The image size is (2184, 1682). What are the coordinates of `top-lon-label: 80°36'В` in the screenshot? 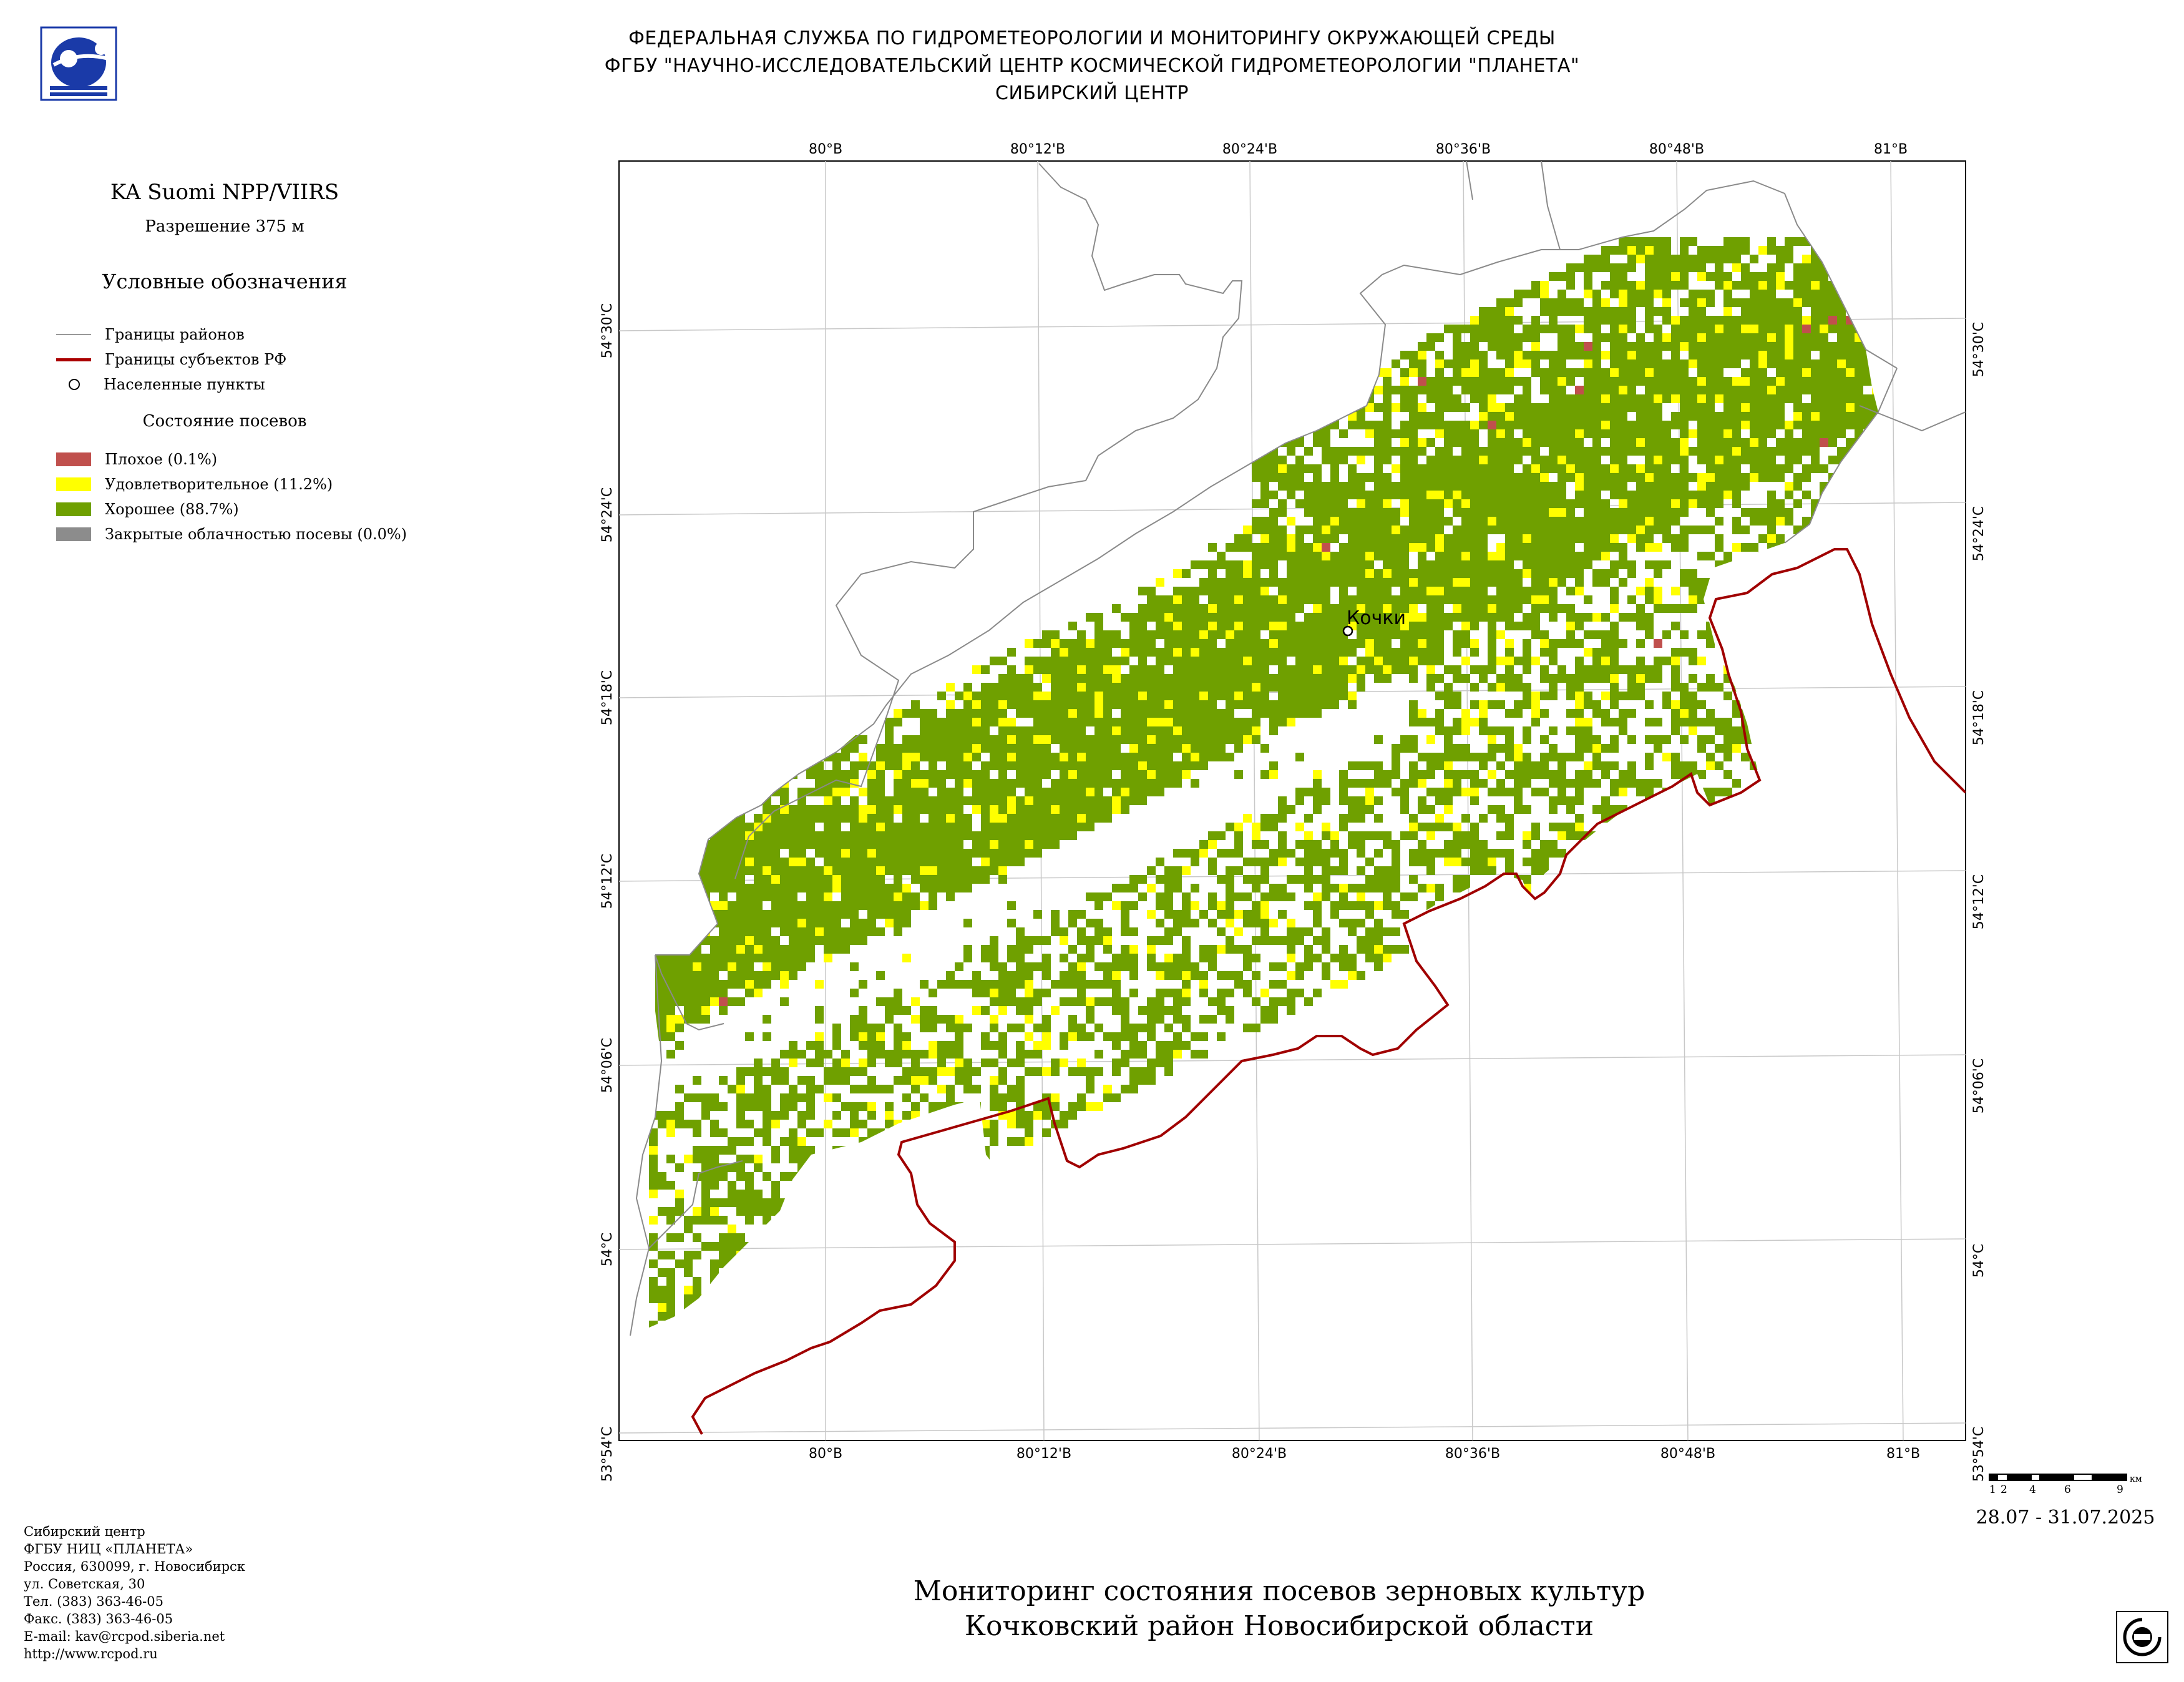 It's located at (1464, 149).